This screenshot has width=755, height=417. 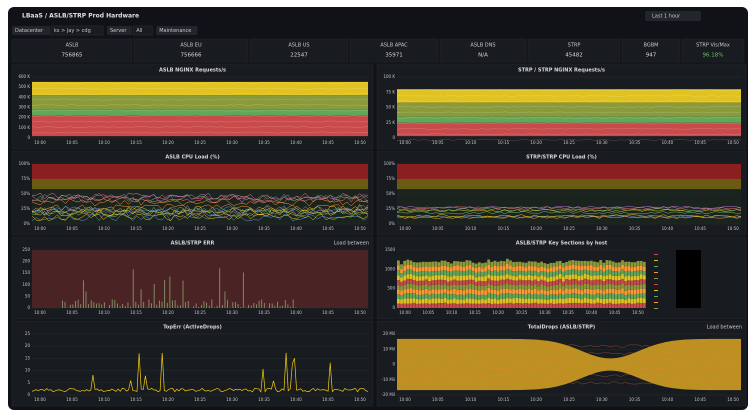 I want to click on variable-value: ks > jay > cdg, so click(x=72, y=31).